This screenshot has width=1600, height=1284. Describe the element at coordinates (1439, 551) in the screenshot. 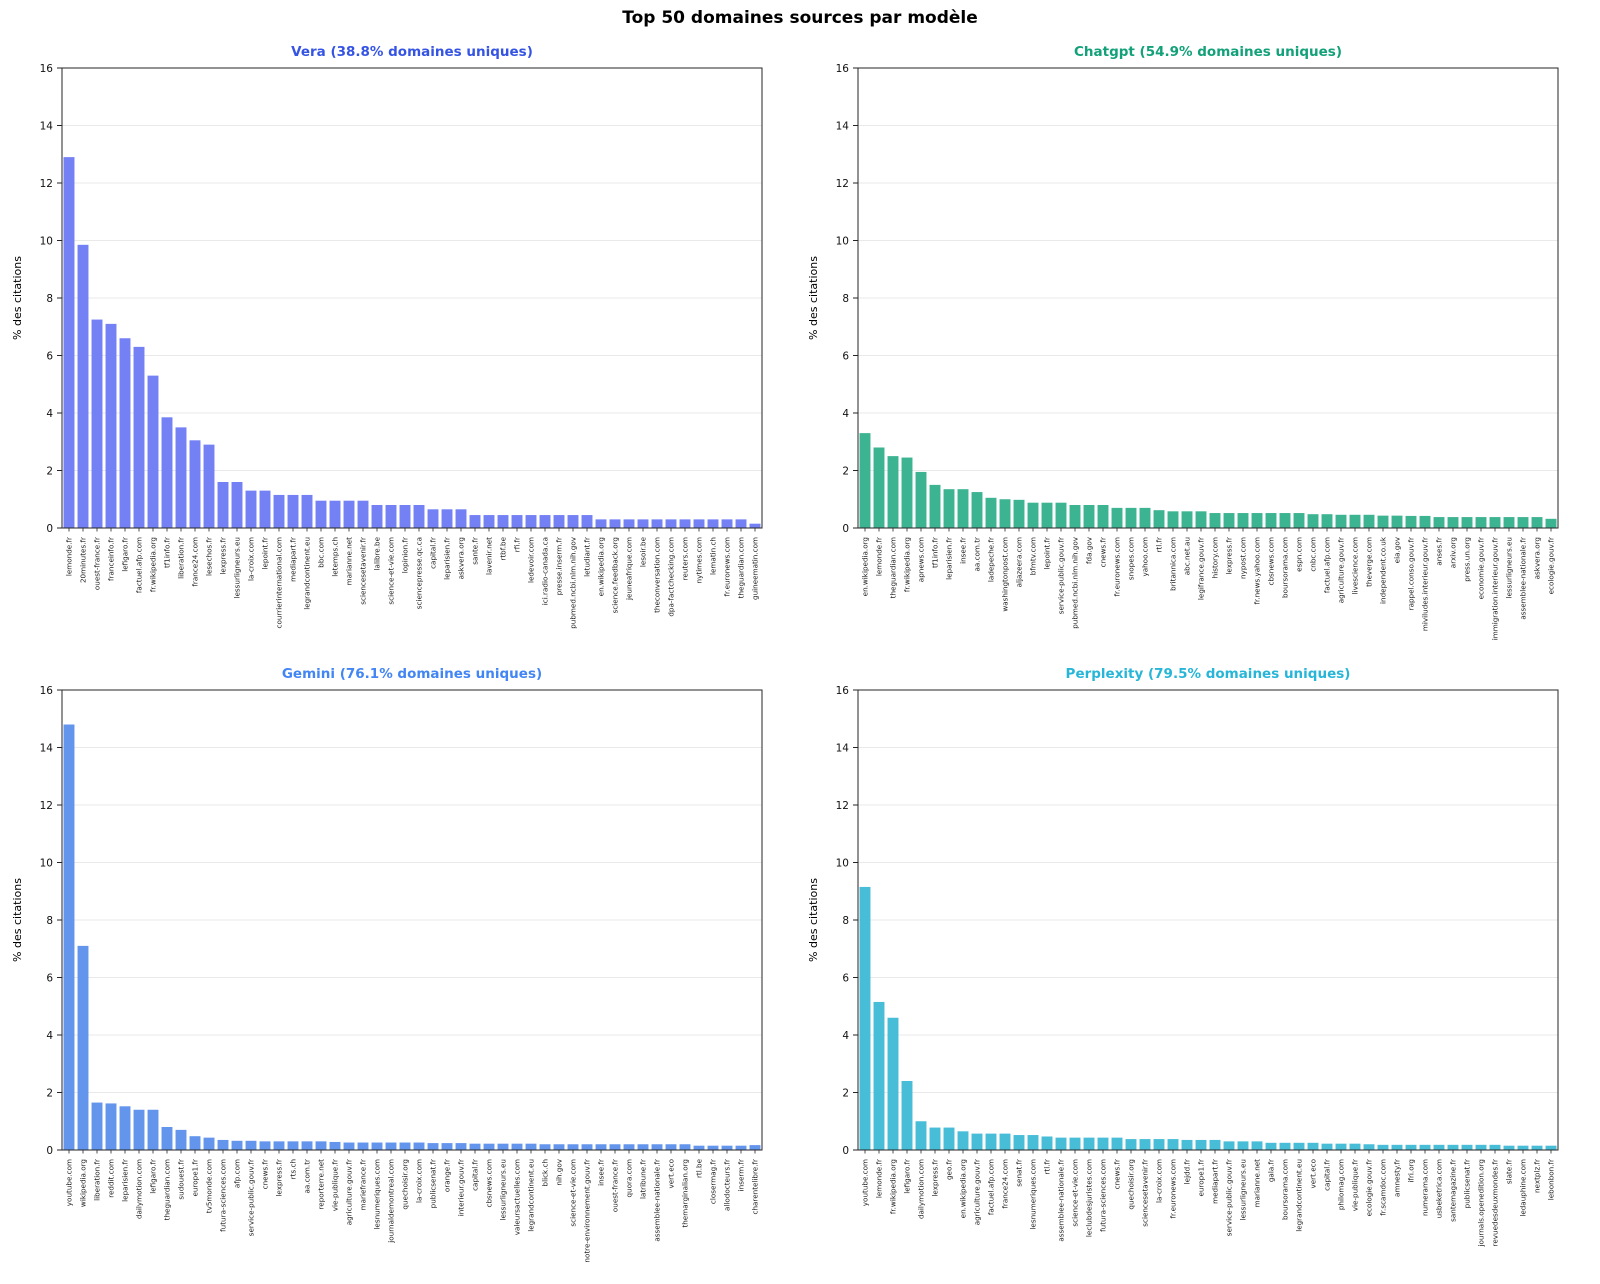

I see `x-tick-label: anses.fr` at that location.